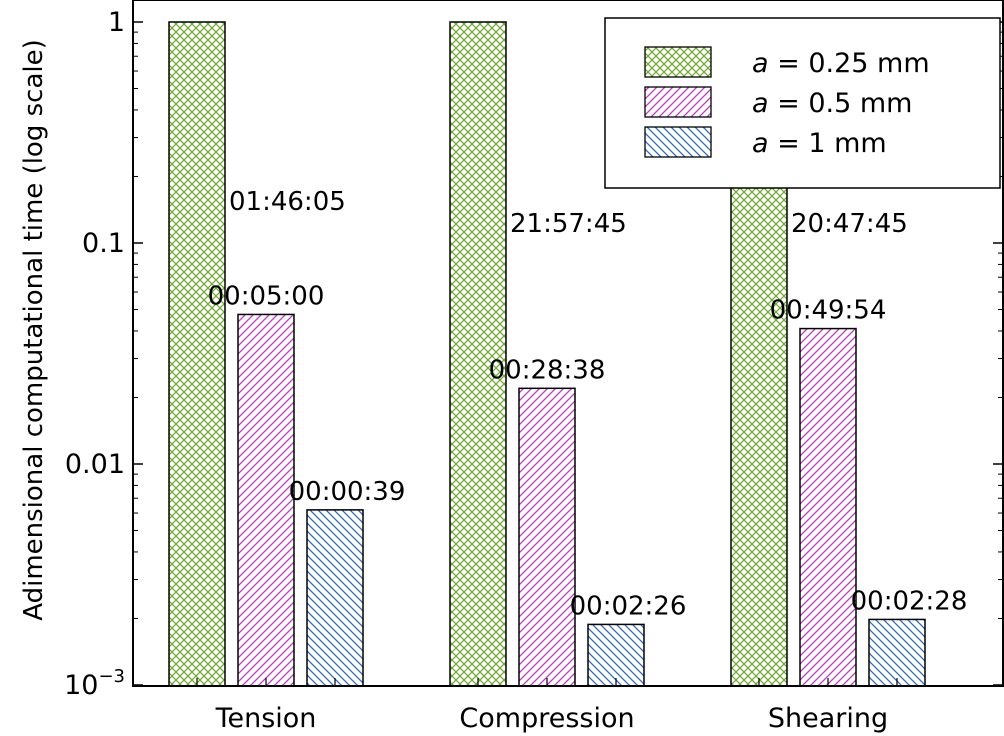 This screenshot has height=736, width=1004. I want to click on category-label: Compression, so click(546, 718).